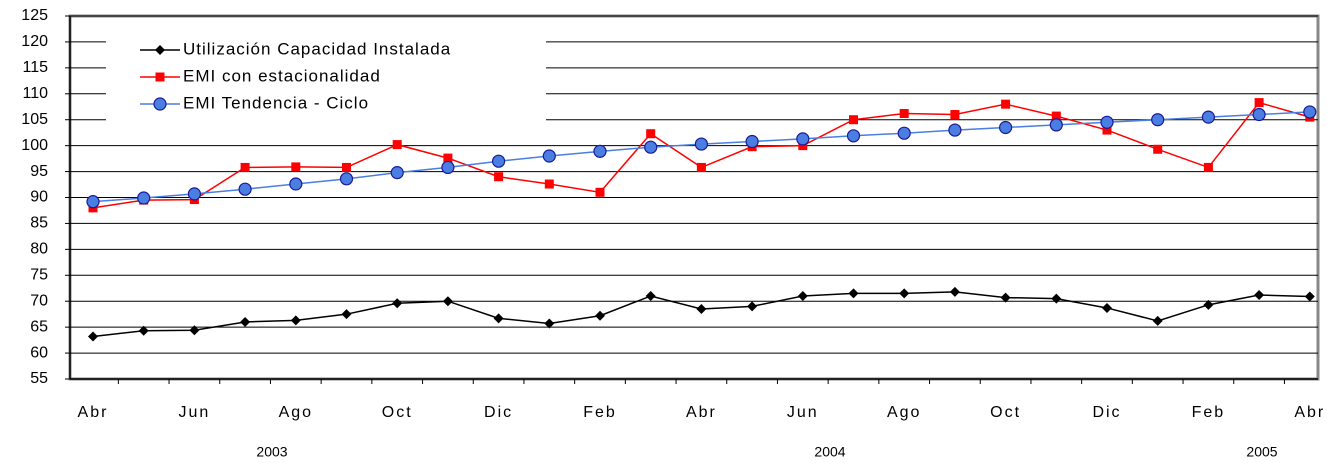  I want to click on legend-marker, so click(160, 104).